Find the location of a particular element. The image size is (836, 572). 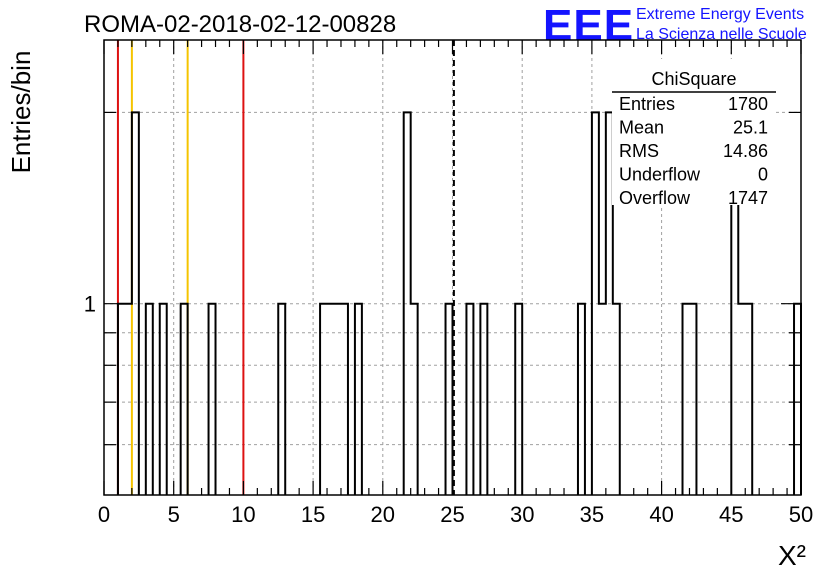

logo-line-1: Extreme Energy Events is located at coordinates (720, 14).